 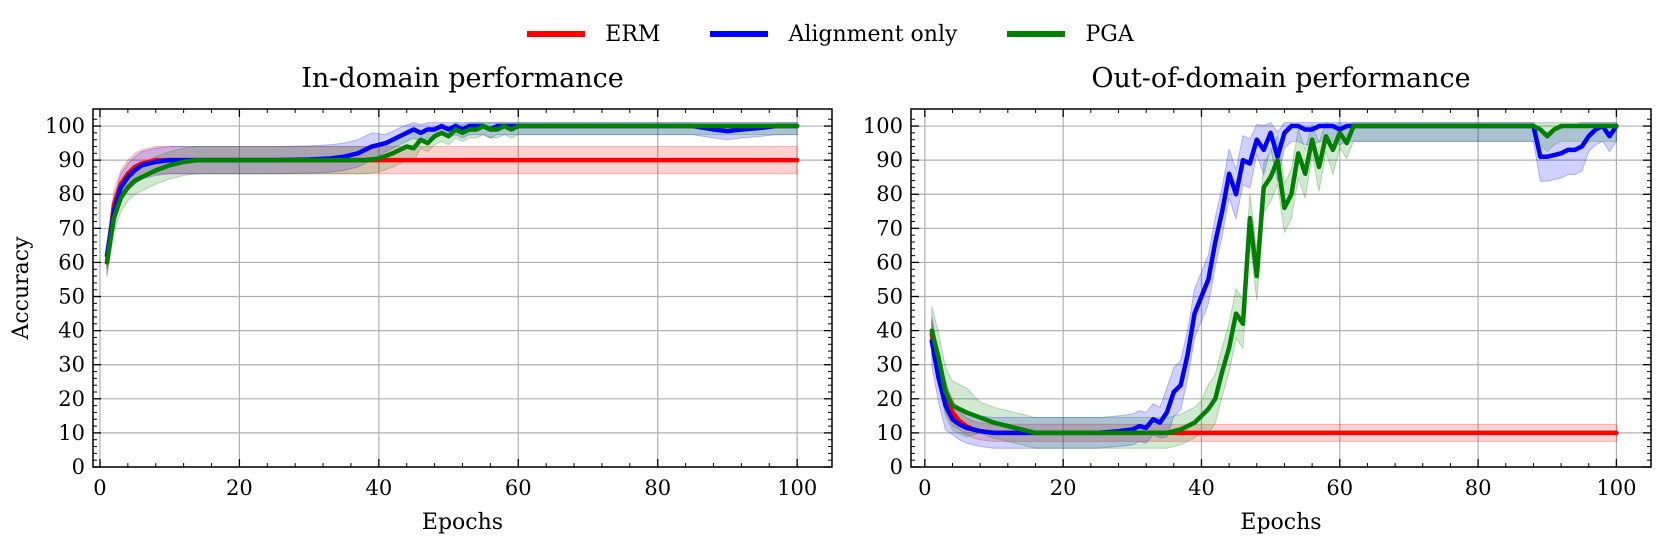 I want to click on series-line-erm, so click(x=452, y=211).